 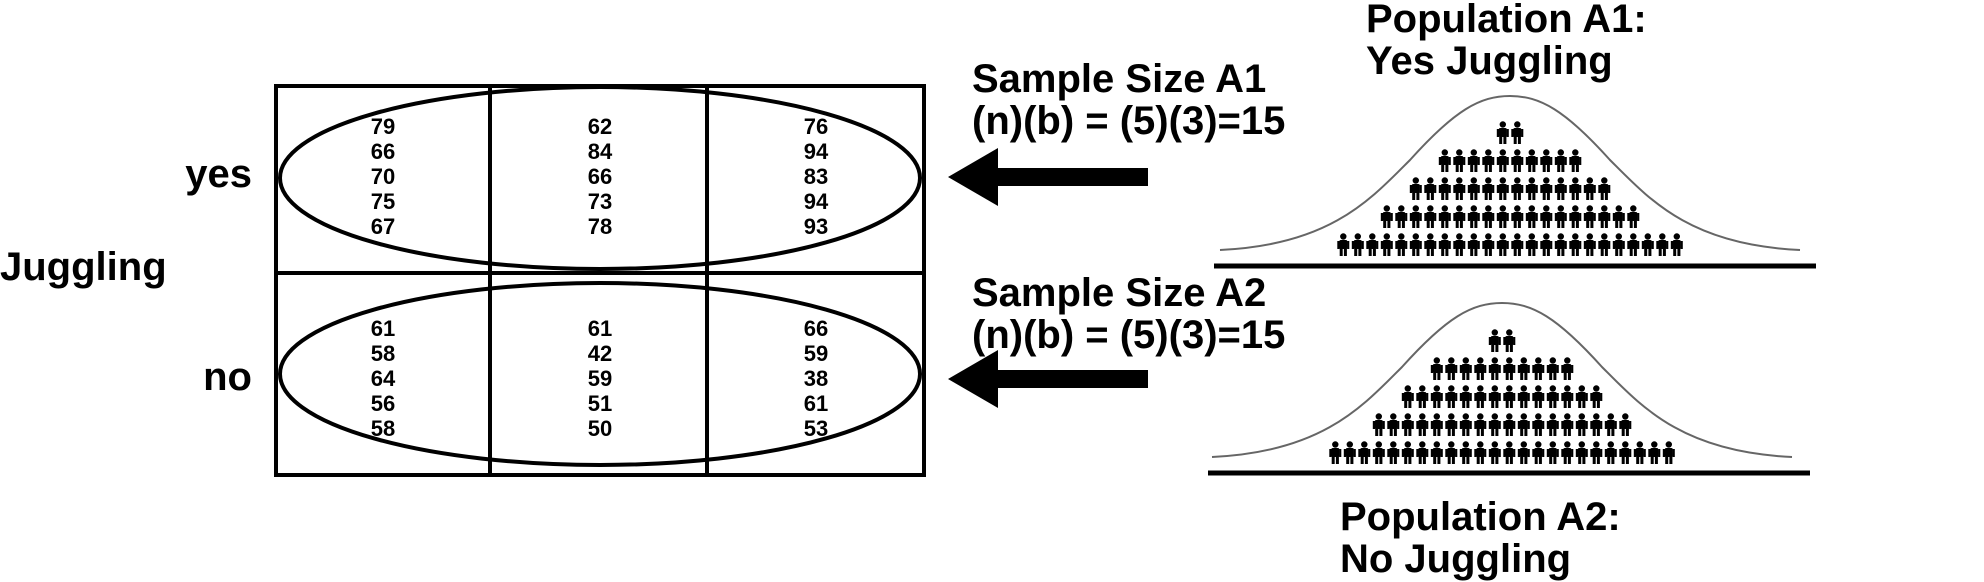 I want to click on crowd-a1, so click(x=1510, y=188).